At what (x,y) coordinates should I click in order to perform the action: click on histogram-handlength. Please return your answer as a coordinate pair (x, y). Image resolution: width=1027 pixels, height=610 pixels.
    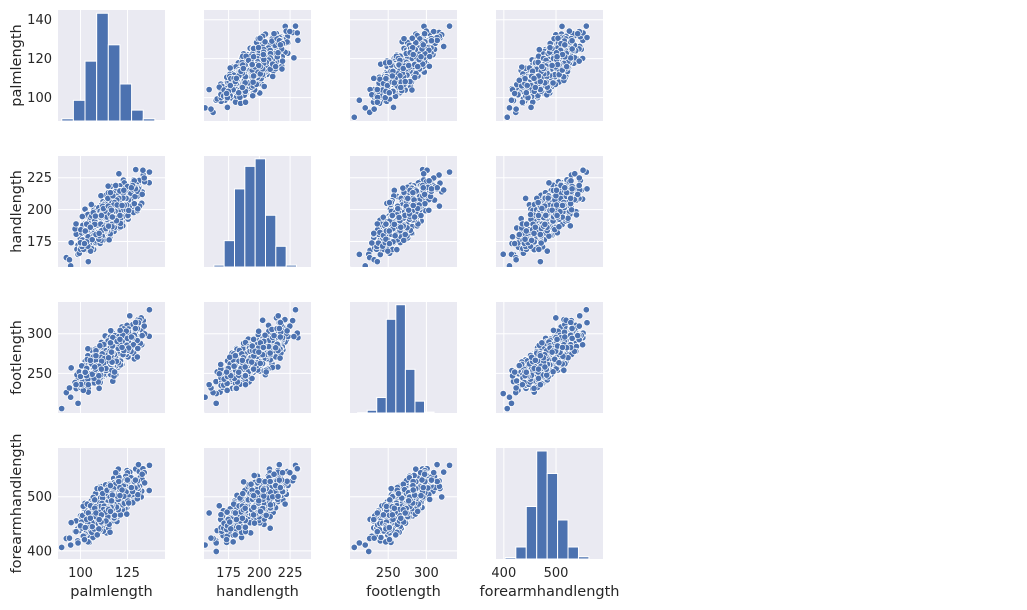
    Looking at the image, I should click on (255, 212).